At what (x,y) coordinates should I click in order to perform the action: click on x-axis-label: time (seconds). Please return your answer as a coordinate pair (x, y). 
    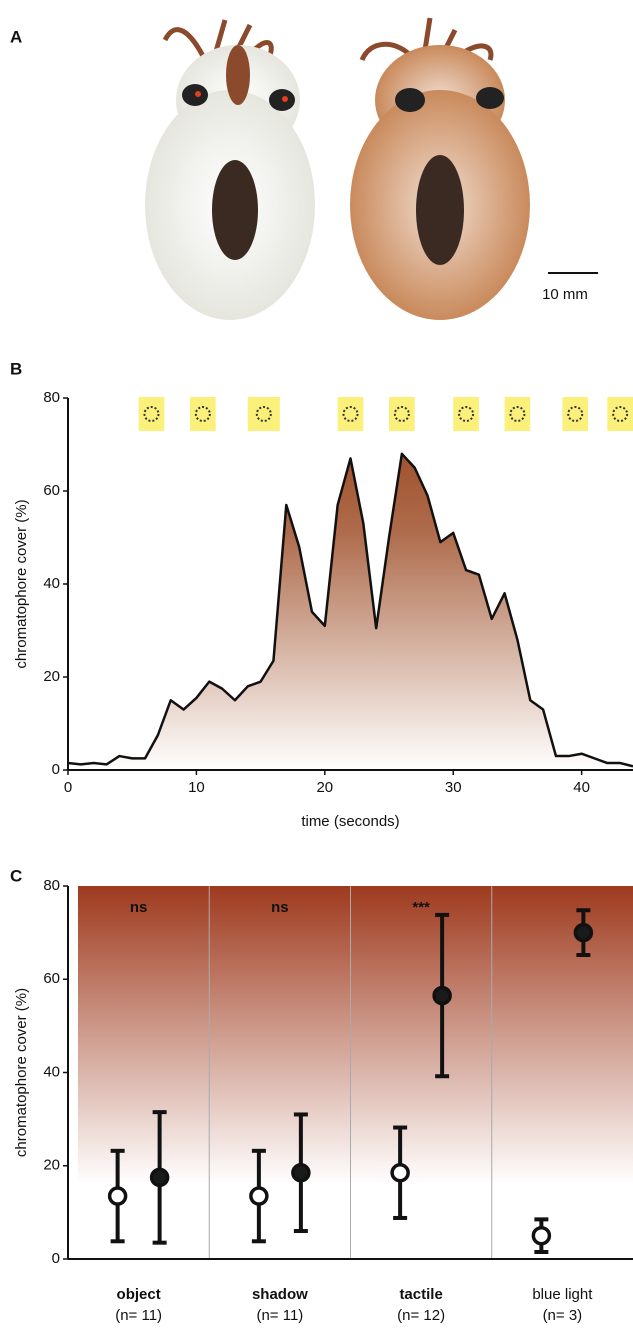
    Looking at the image, I should click on (350, 821).